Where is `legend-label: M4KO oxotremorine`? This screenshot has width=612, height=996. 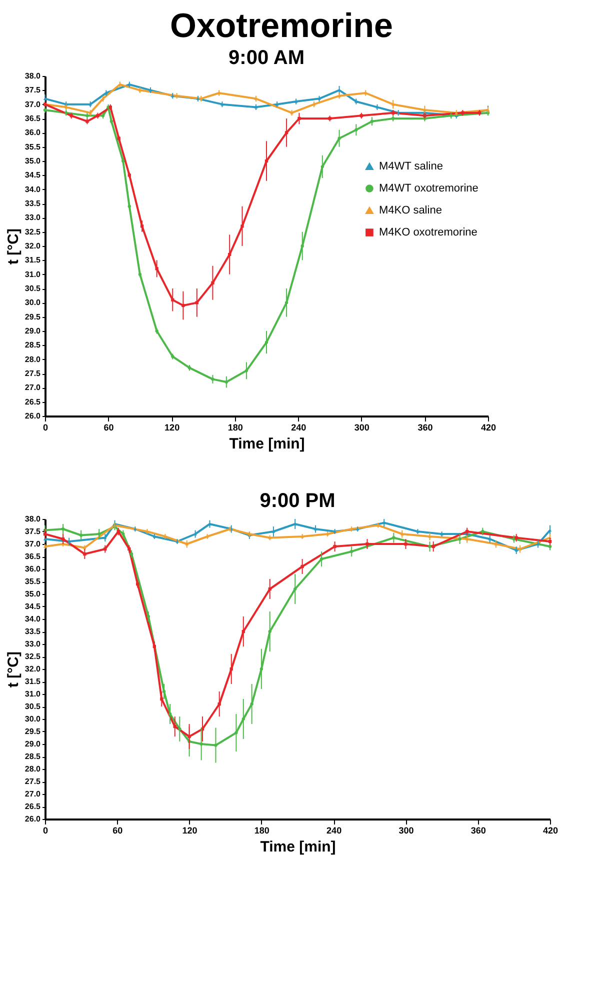
legend-label: M4KO oxotremorine is located at coordinates (428, 232).